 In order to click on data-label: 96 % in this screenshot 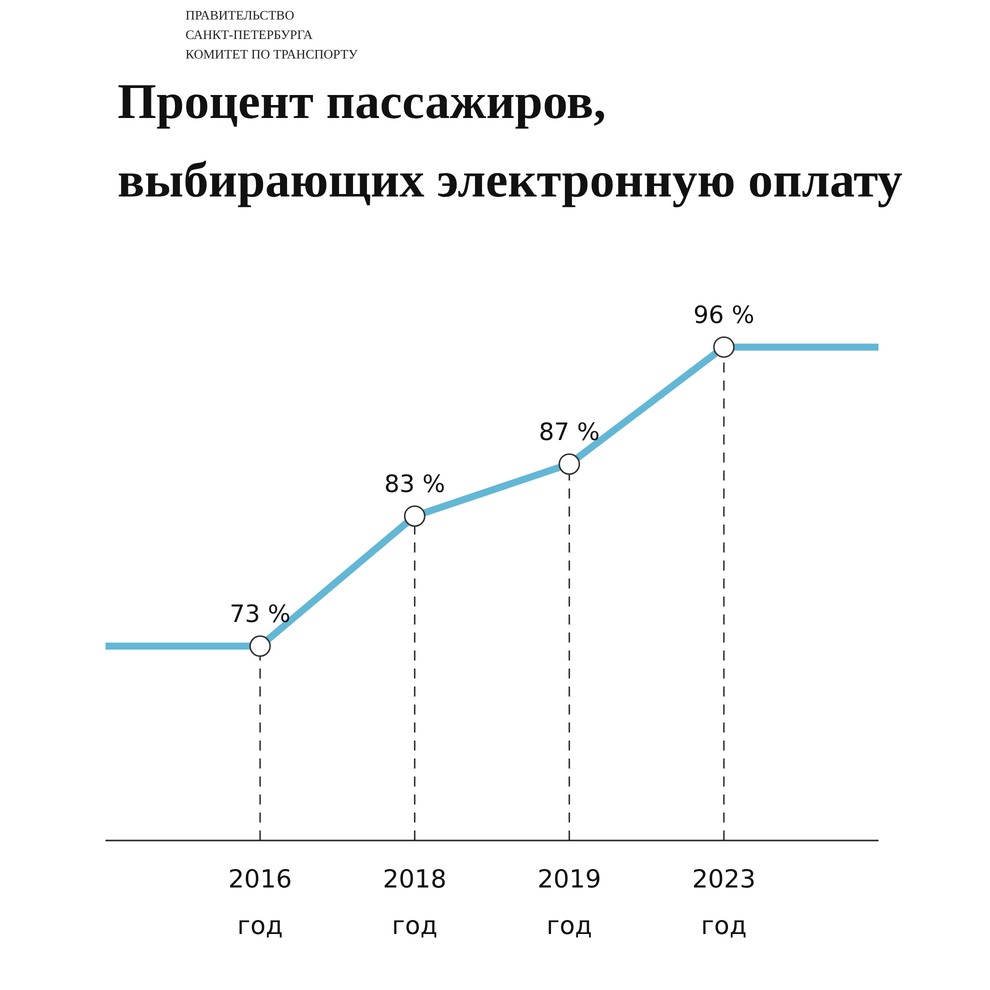, I will do `click(723, 315)`.